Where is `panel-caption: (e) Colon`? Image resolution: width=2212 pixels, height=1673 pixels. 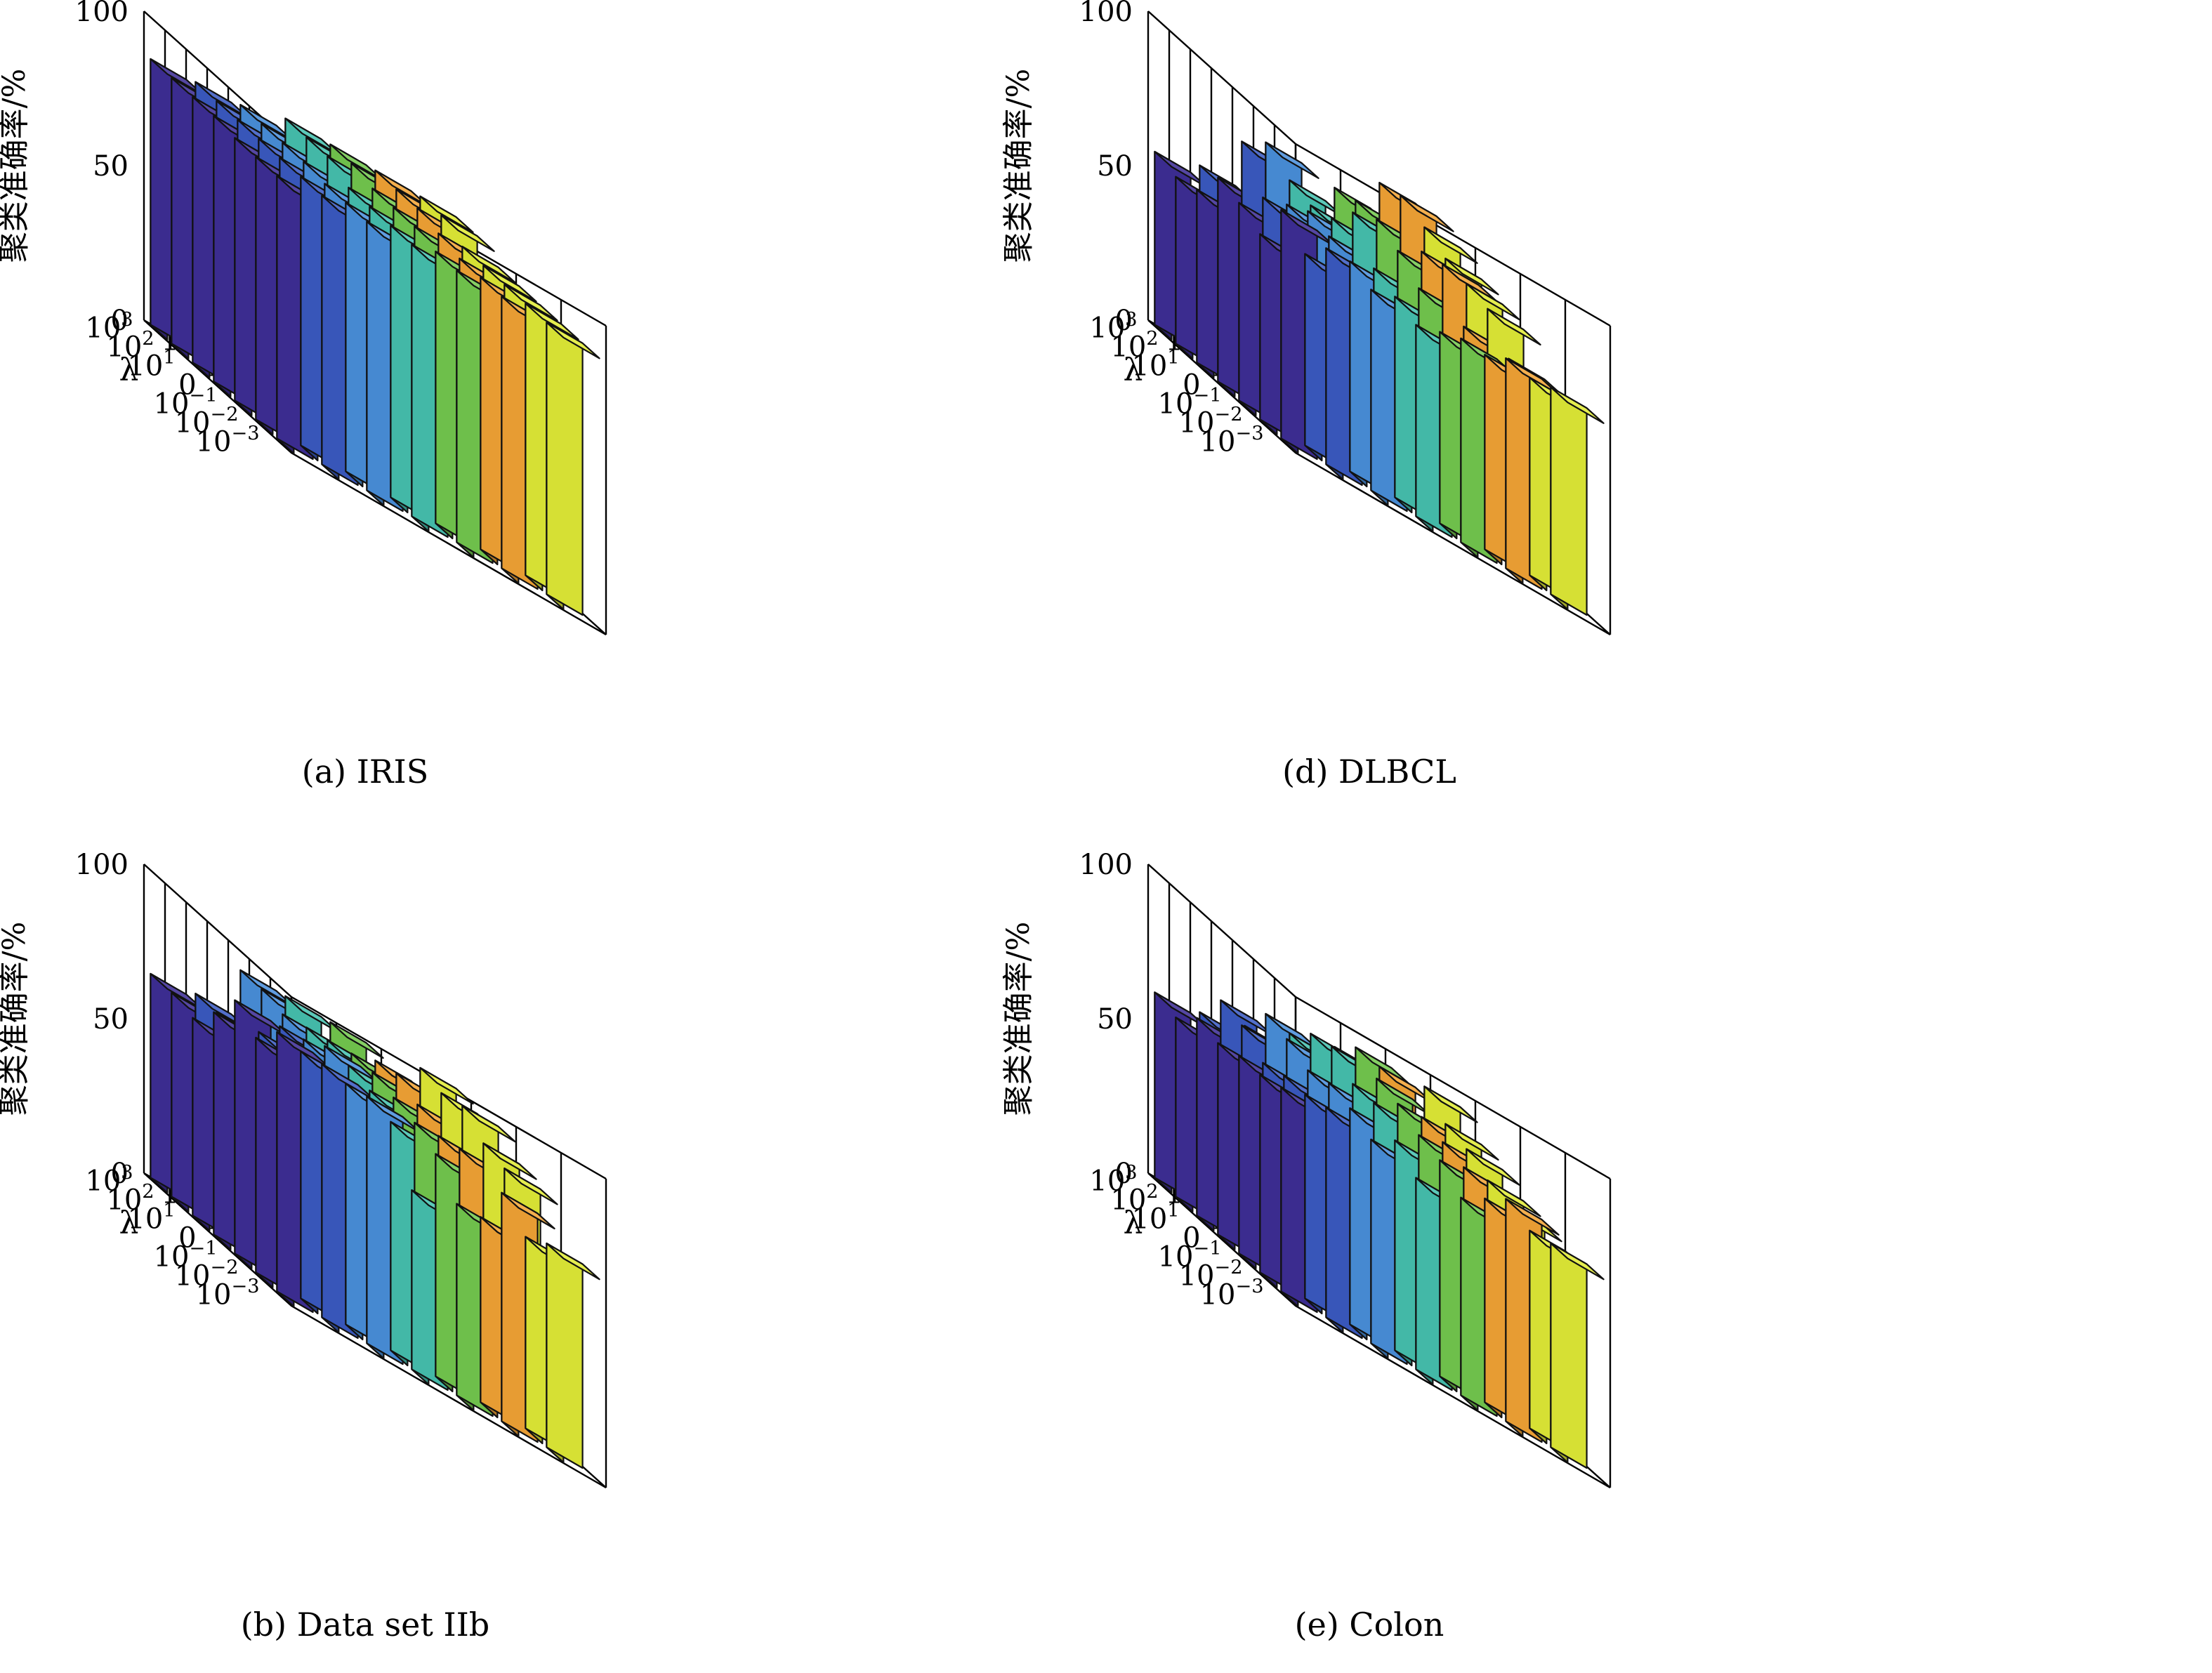 panel-caption: (e) Colon is located at coordinates (1369, 1625).